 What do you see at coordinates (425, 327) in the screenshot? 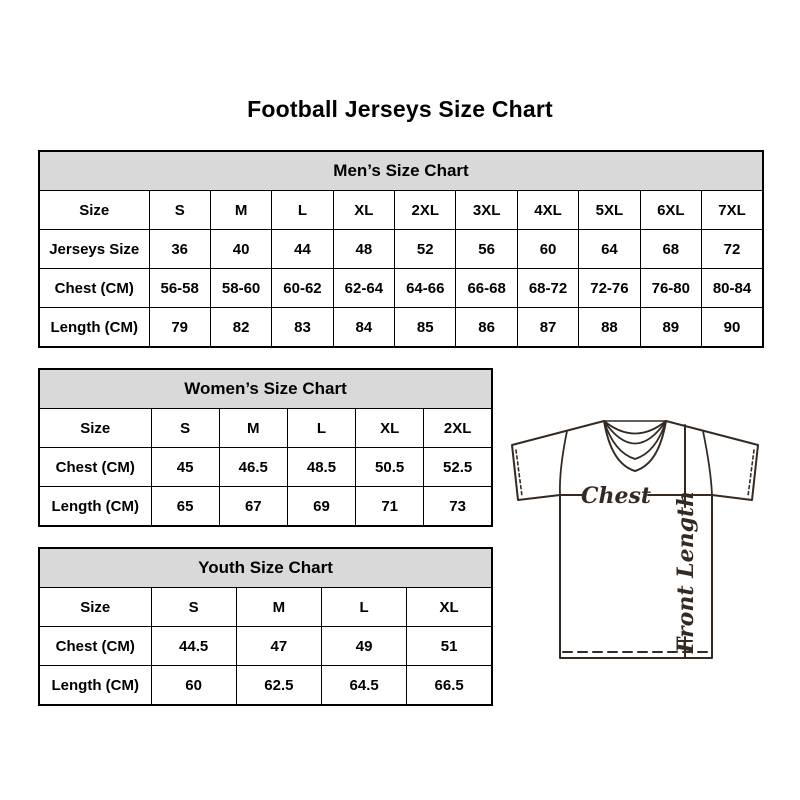
I see `cell-value: 85` at bounding box center [425, 327].